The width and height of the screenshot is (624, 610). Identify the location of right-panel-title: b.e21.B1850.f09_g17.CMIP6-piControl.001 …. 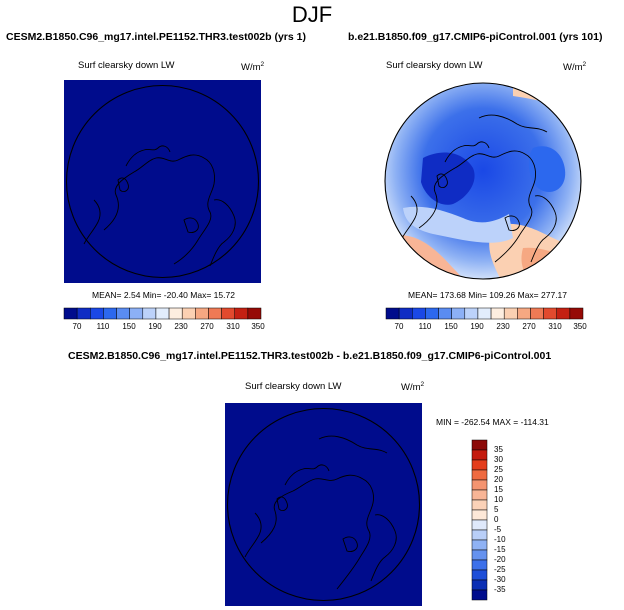
(475, 37).